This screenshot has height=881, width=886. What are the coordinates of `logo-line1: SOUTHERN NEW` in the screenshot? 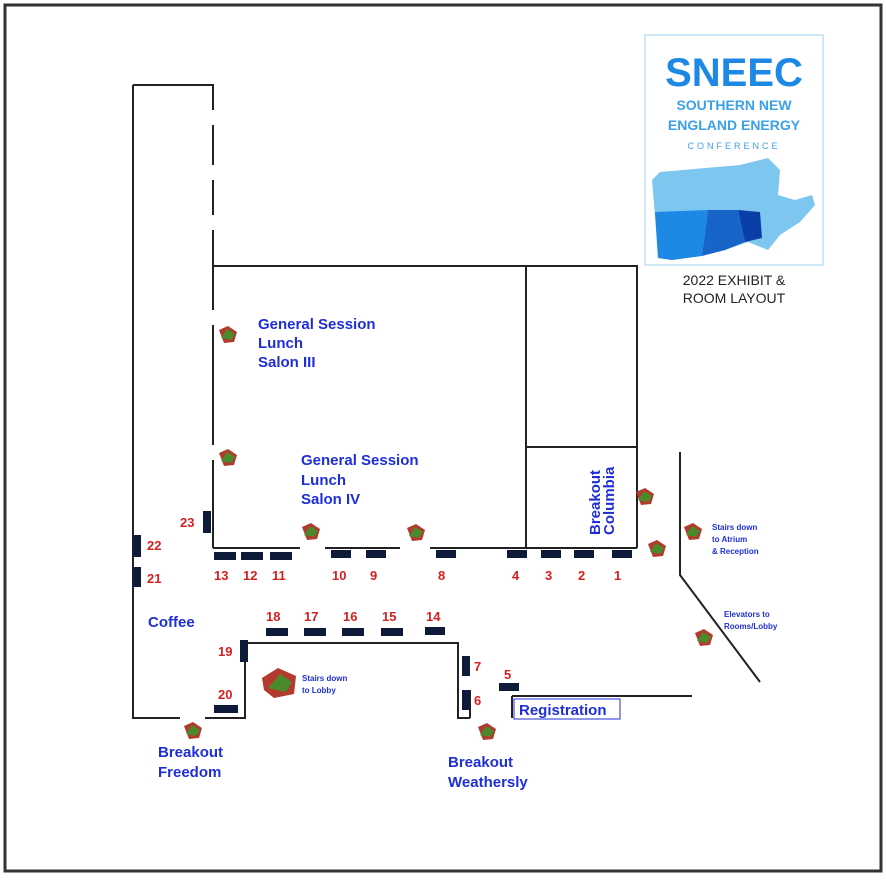 It's located at (734, 105).